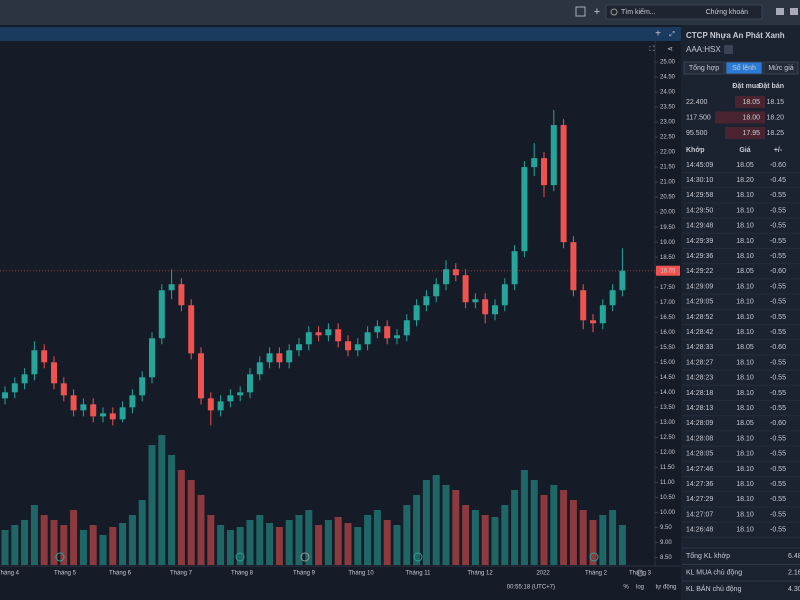  Describe the element at coordinates (666, 543) in the screenshot. I see `y-tick-label: 9.00` at that location.